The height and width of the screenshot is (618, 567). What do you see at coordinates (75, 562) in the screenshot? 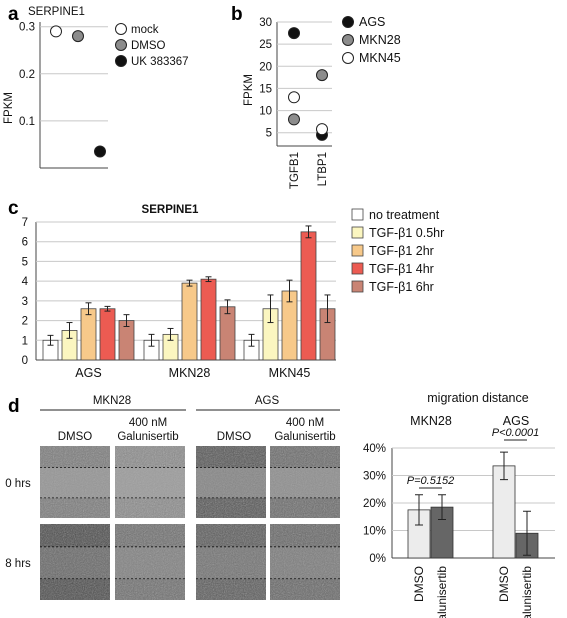
I see `micrograph-tile-r1-c0` at bounding box center [75, 562].